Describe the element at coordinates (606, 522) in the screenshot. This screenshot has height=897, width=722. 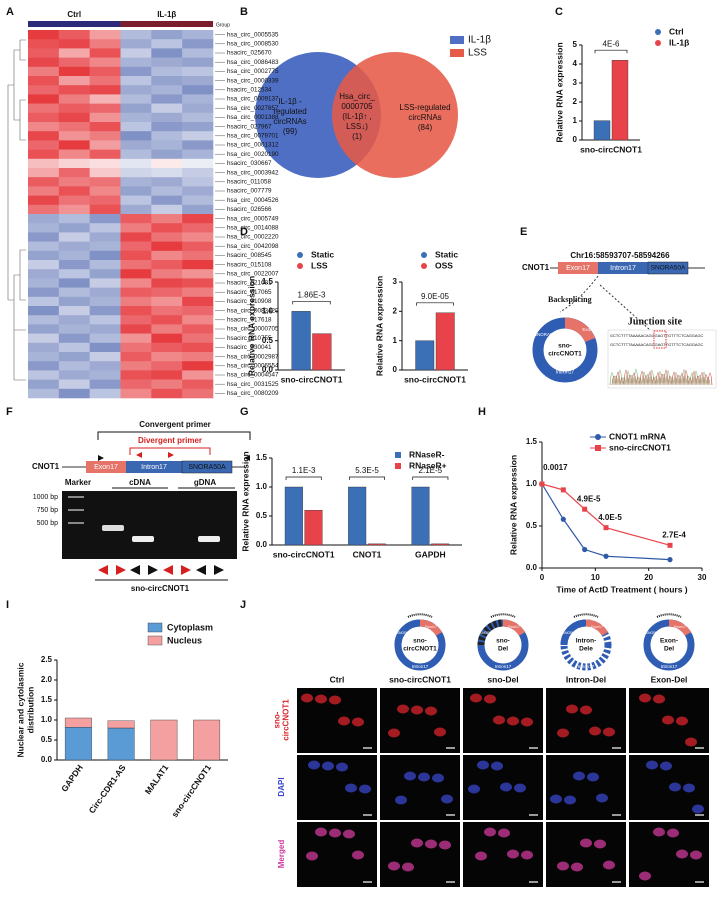
I see `series-line` at that location.